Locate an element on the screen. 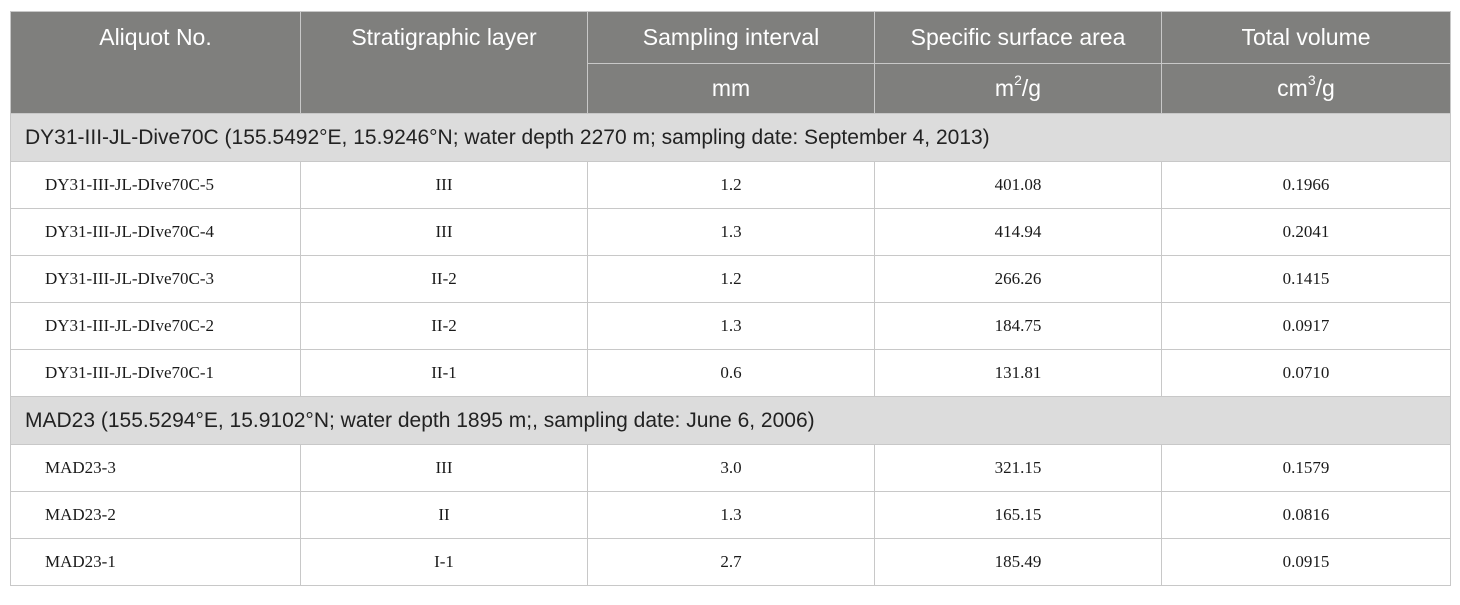 The height and width of the screenshot is (605, 1460). unit-specific-surface-area: m2/g is located at coordinates (1018, 88).